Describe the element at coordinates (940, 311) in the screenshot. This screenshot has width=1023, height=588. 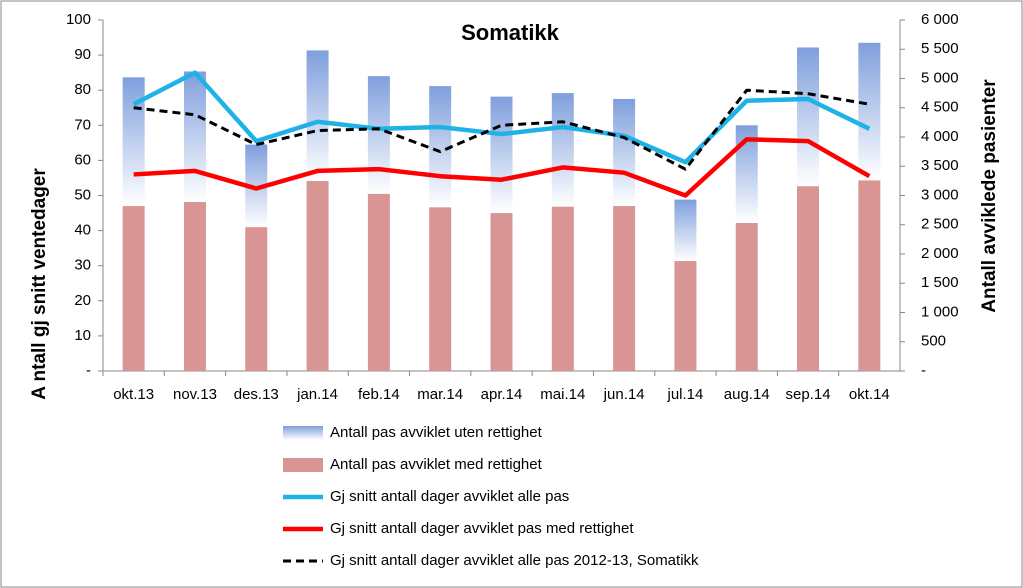
I see `y2-tick-label: 1 000` at that location.